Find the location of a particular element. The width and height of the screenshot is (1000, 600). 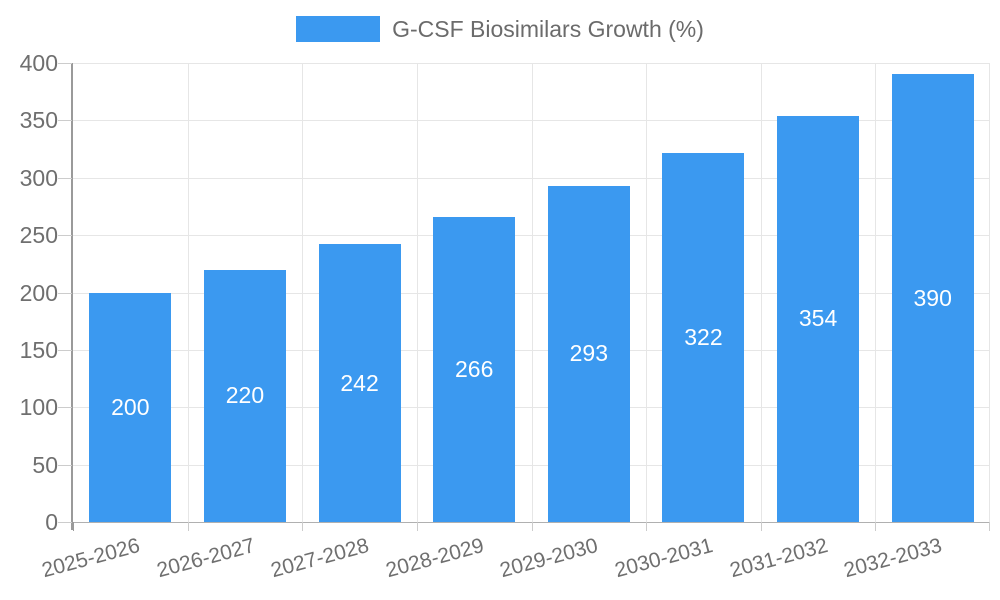

chart-legend: G-CSF Biosimilars Growth (%) is located at coordinates (500, 29).